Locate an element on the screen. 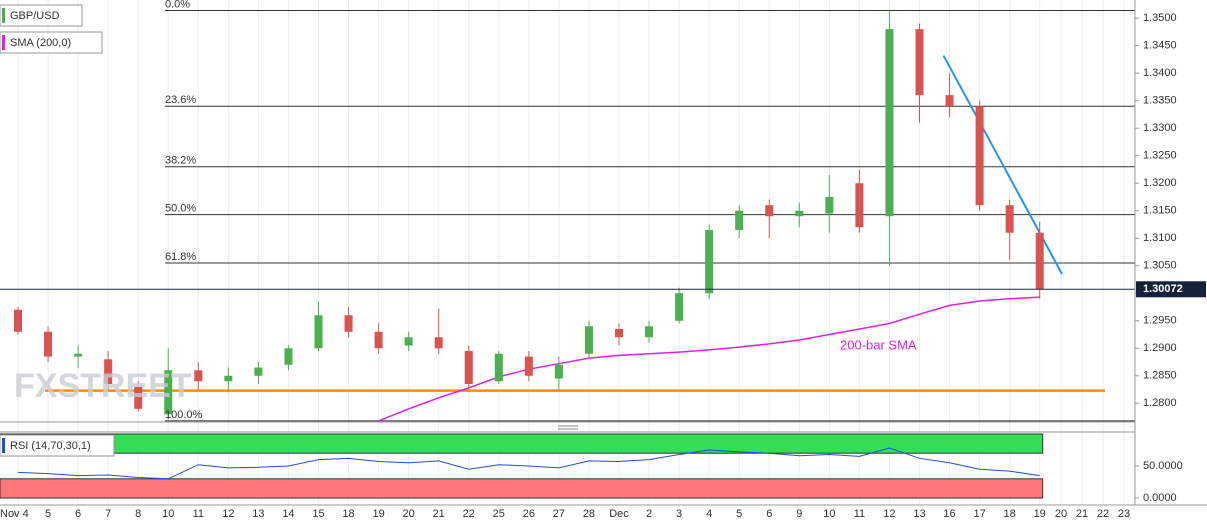 The height and width of the screenshot is (531, 1207). rsi-line is located at coordinates (528, 463).